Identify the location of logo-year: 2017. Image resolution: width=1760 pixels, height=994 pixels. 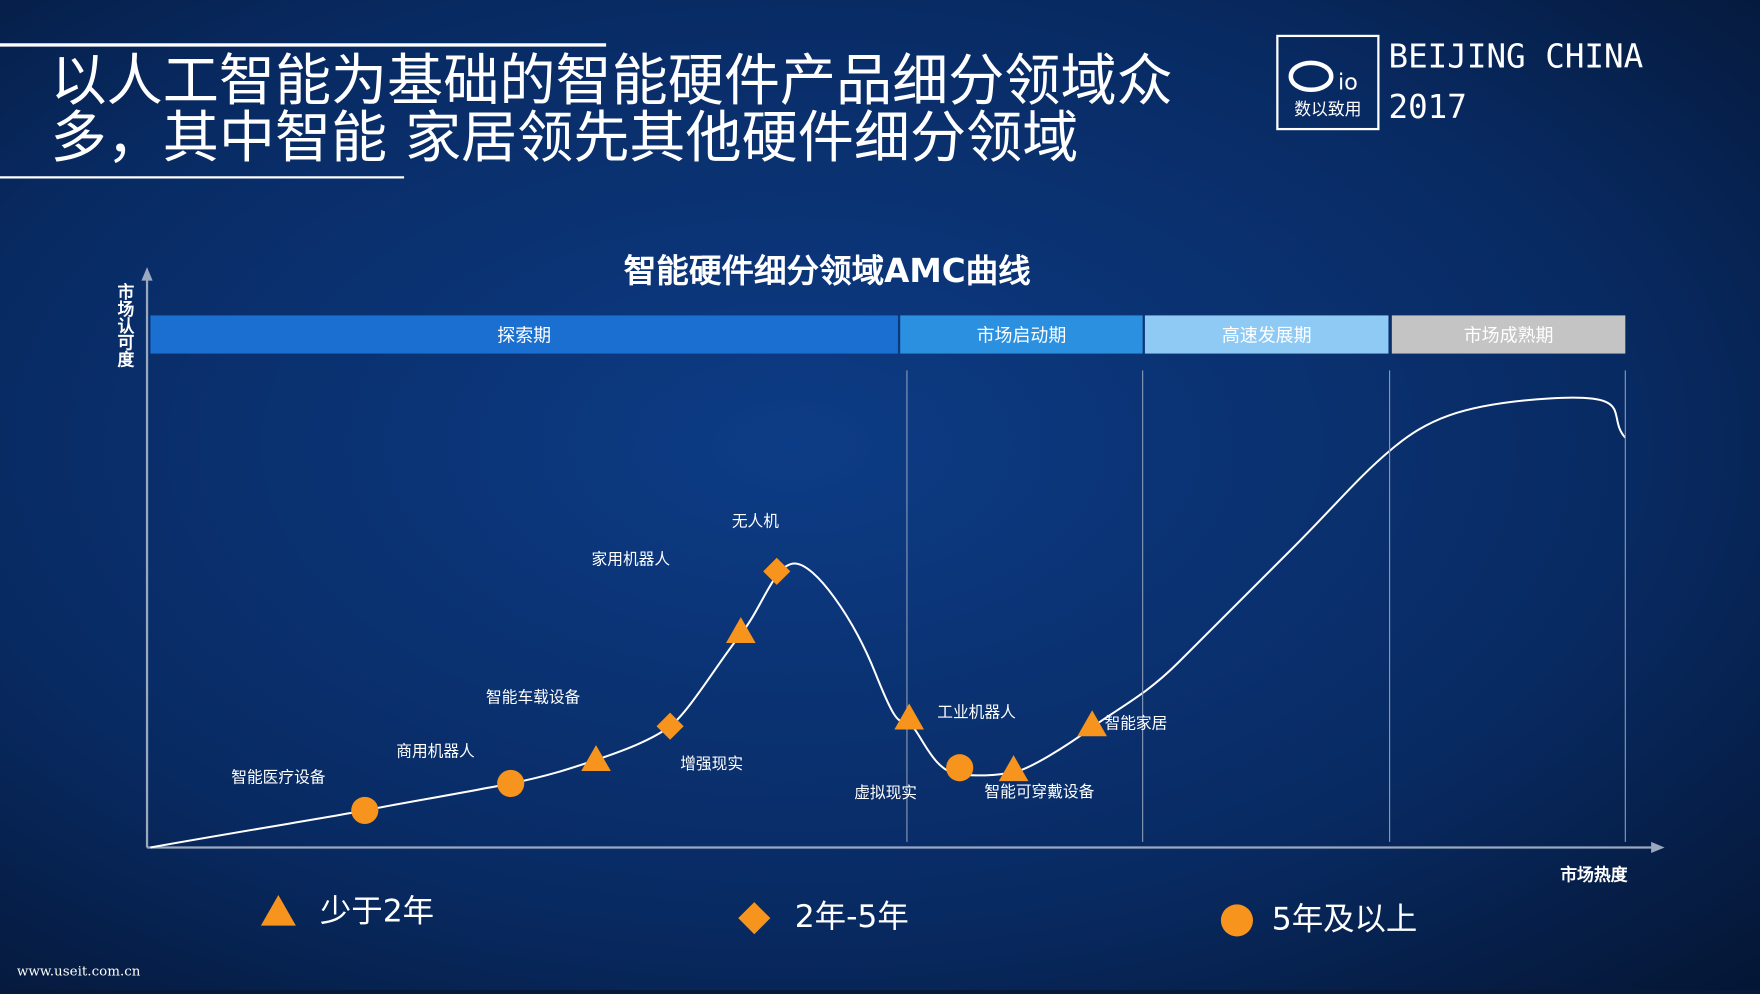
(1427, 107).